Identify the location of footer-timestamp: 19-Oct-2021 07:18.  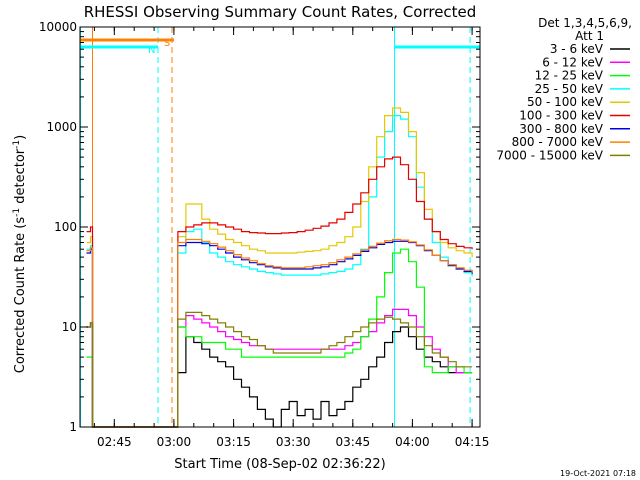
(598, 473).